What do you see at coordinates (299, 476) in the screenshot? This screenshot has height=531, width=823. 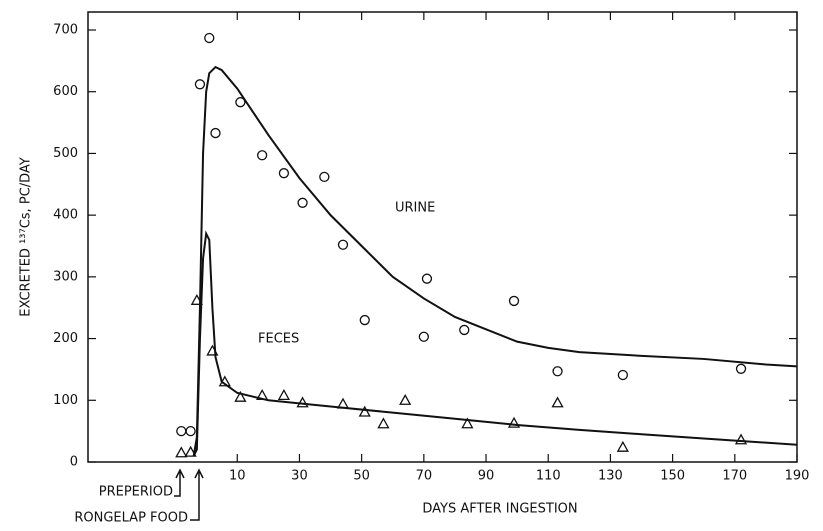 I see `x-tick-label: 30` at bounding box center [299, 476].